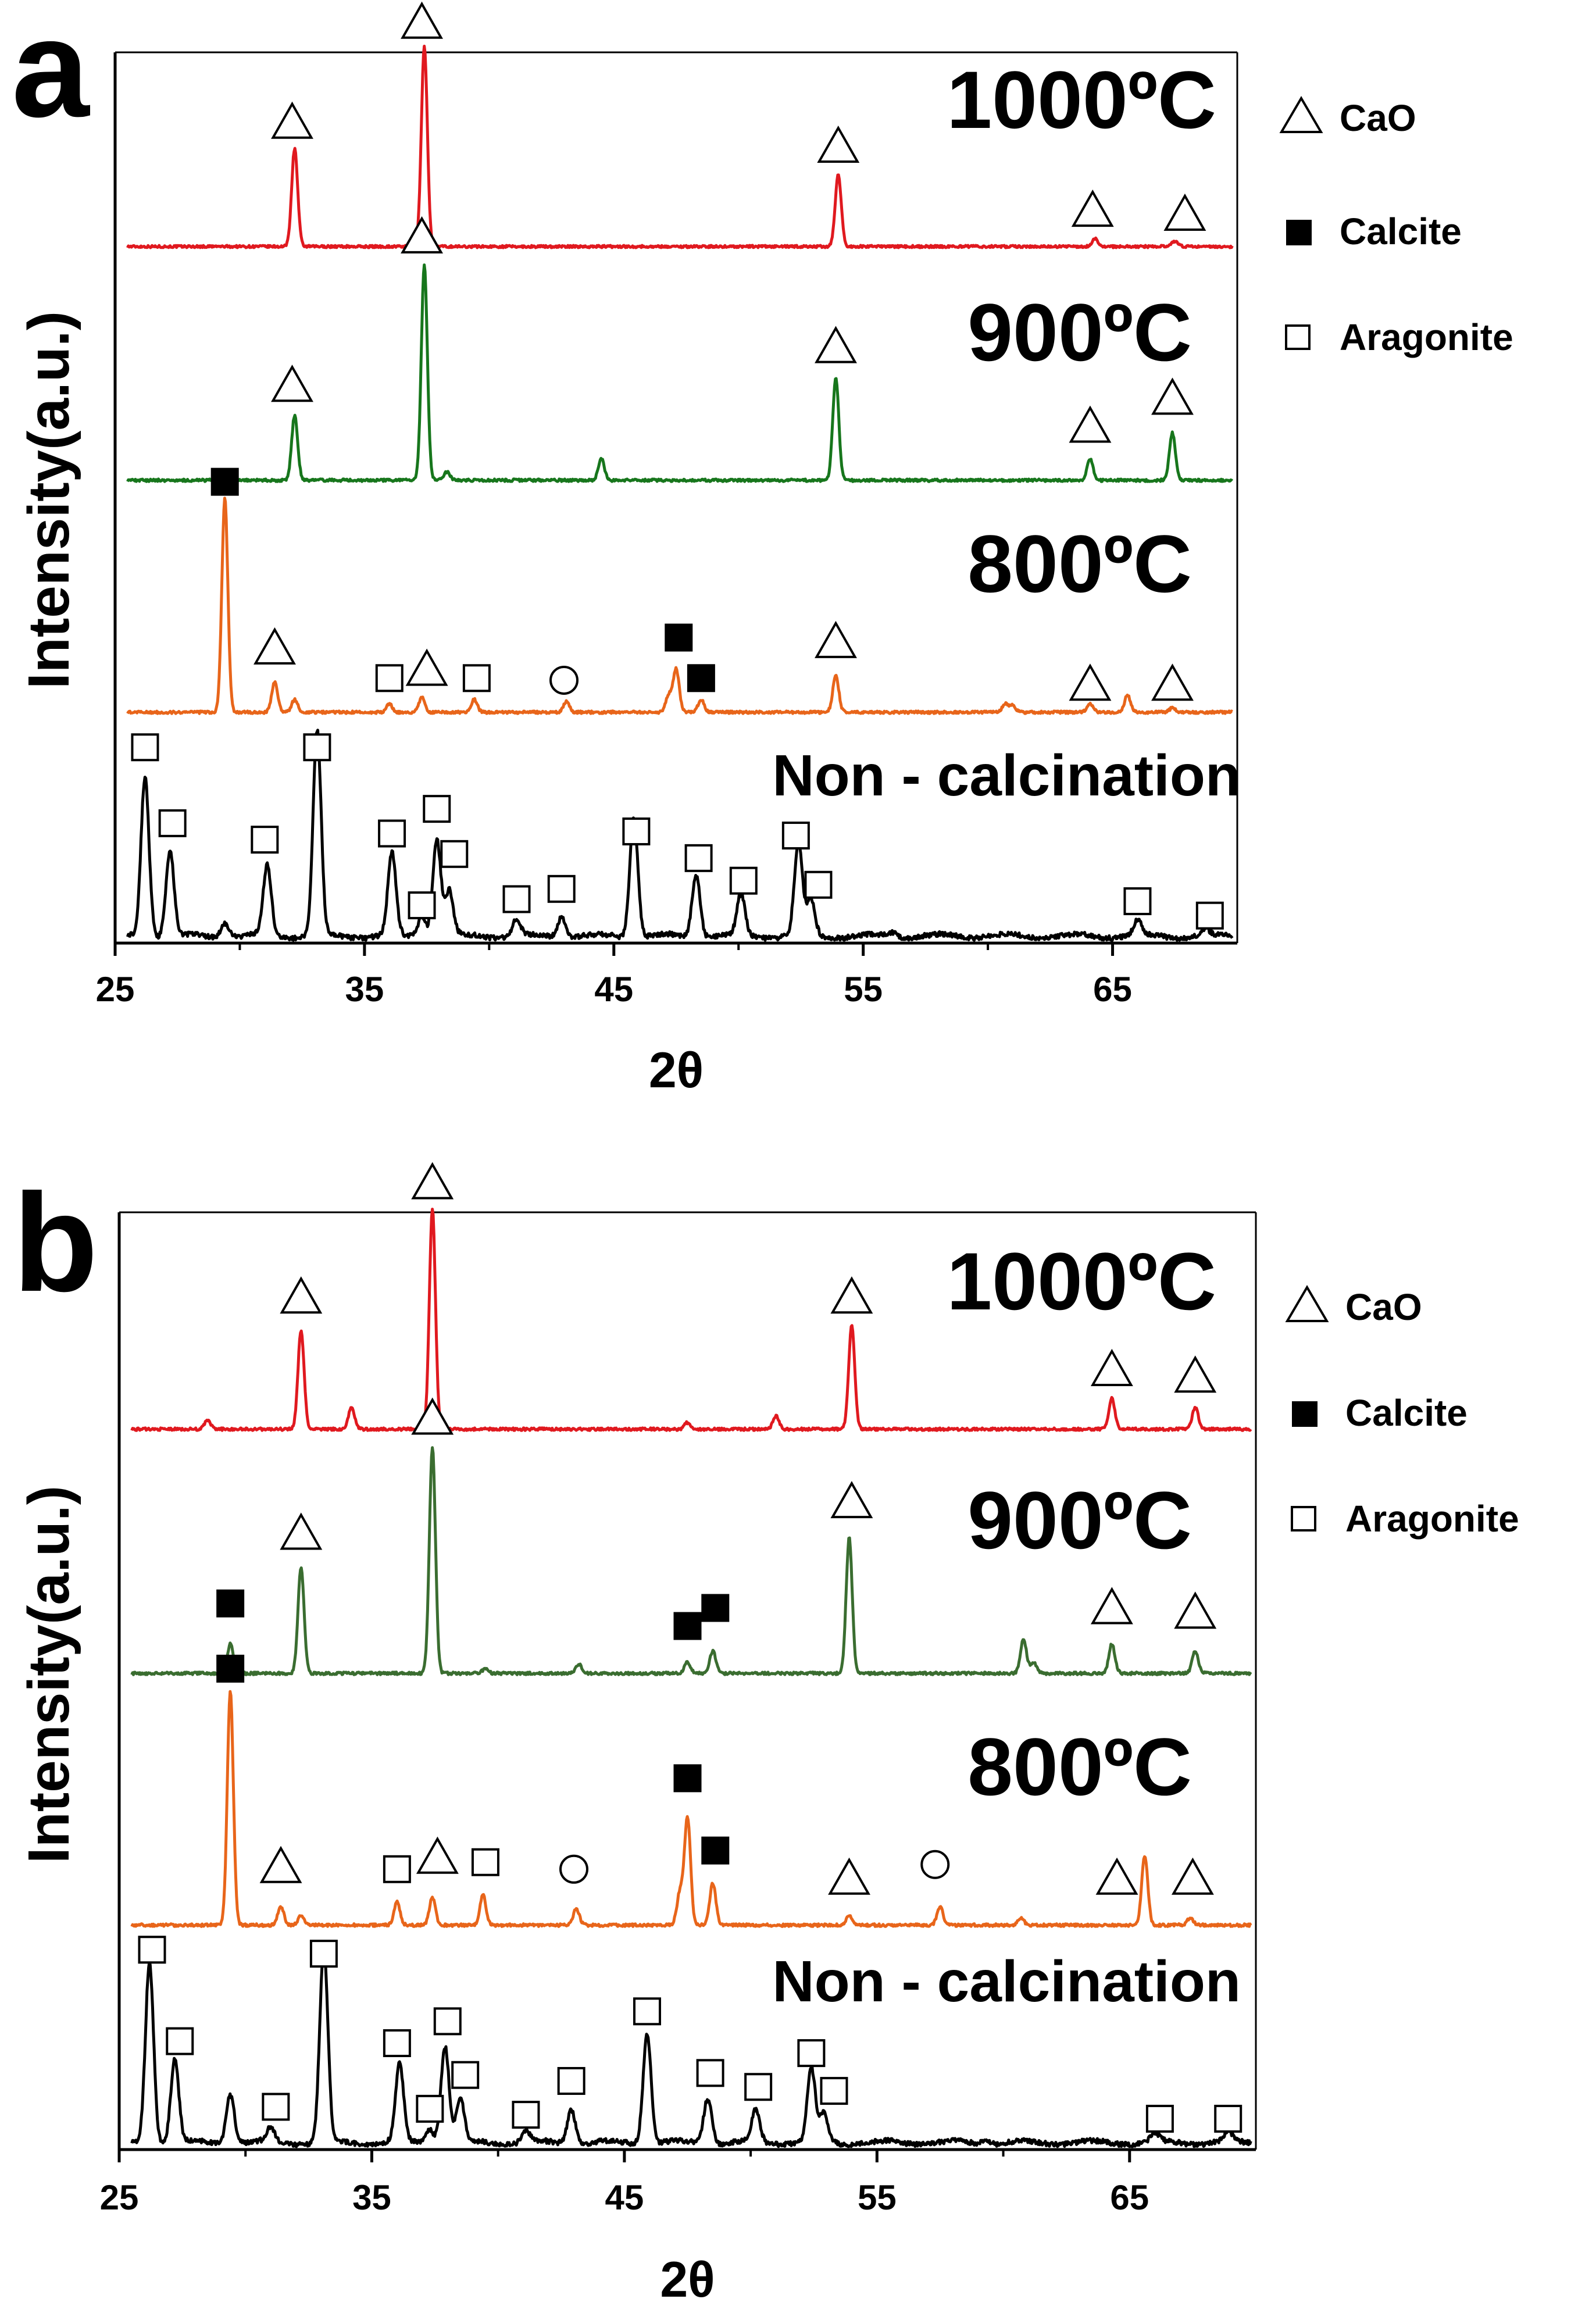 The width and height of the screenshot is (1571, 2324). Describe the element at coordinates (55, 1242) in the screenshot. I see `panel-label: b` at that location.